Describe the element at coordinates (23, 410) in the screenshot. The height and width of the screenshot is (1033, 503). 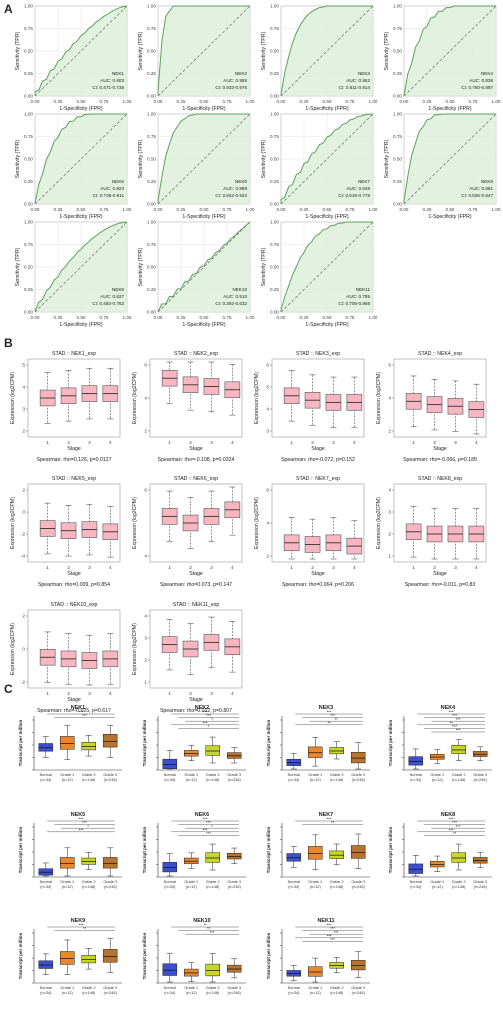
I see `stage-y-tick-label: 3` at that location.